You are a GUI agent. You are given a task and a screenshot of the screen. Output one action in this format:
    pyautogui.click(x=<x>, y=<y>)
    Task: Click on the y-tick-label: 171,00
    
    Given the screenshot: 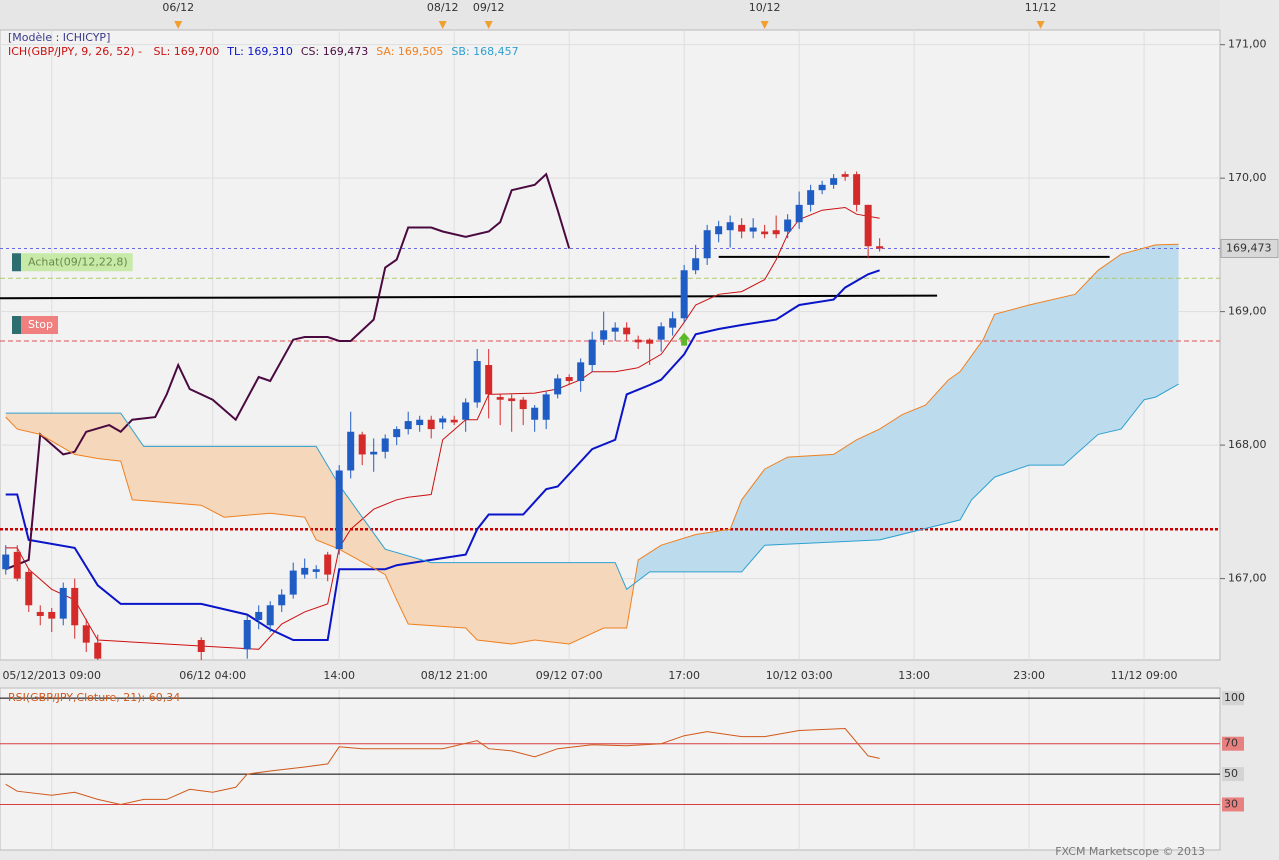 What is the action you would take?
    pyautogui.click(x=1247, y=44)
    